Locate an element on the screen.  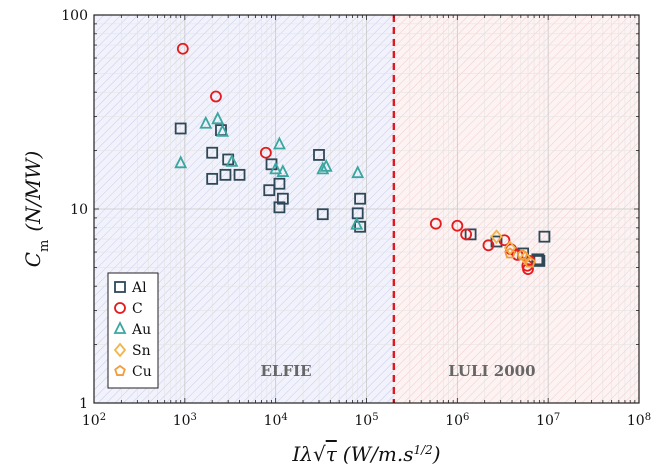
y-axis-title: Cm (N/MW) is located at coordinates (36, 209).